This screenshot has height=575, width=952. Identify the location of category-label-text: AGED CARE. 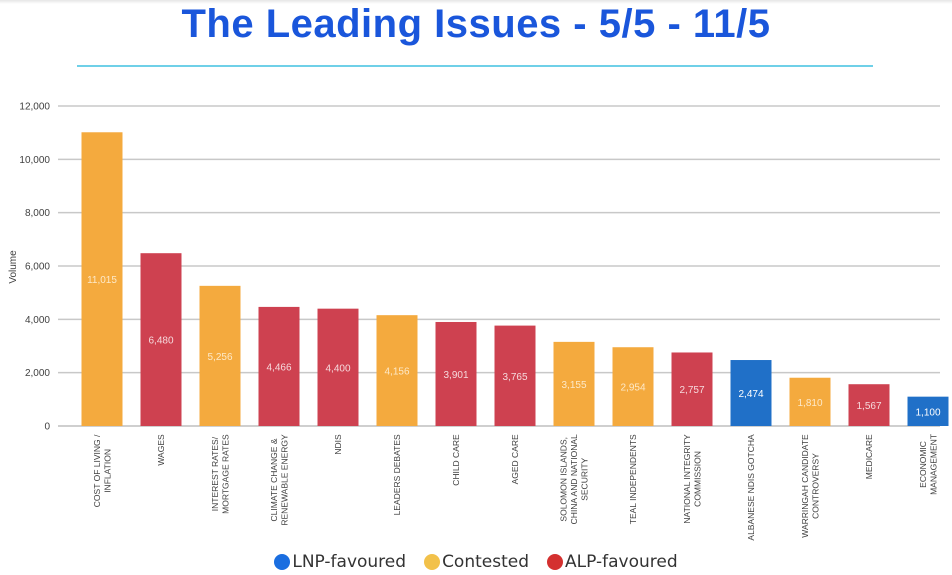
(515, 459).